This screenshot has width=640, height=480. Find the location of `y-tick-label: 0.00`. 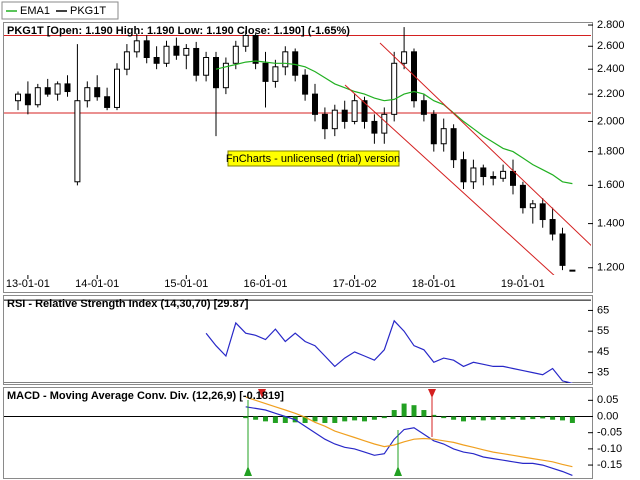

y-tick-label: 0.00 is located at coordinates (607, 416).